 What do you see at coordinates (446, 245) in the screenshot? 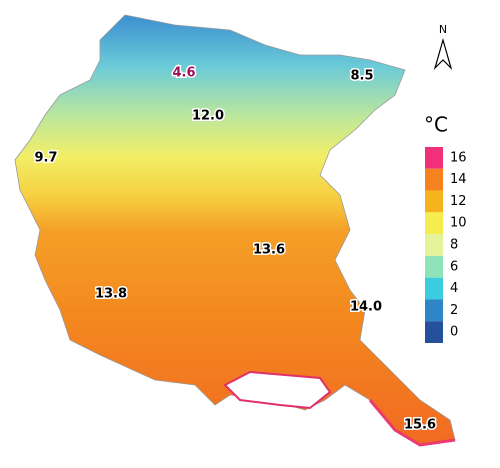
I see `legend: 16 14 12 10 8 6 4 2 0` at bounding box center [446, 245].